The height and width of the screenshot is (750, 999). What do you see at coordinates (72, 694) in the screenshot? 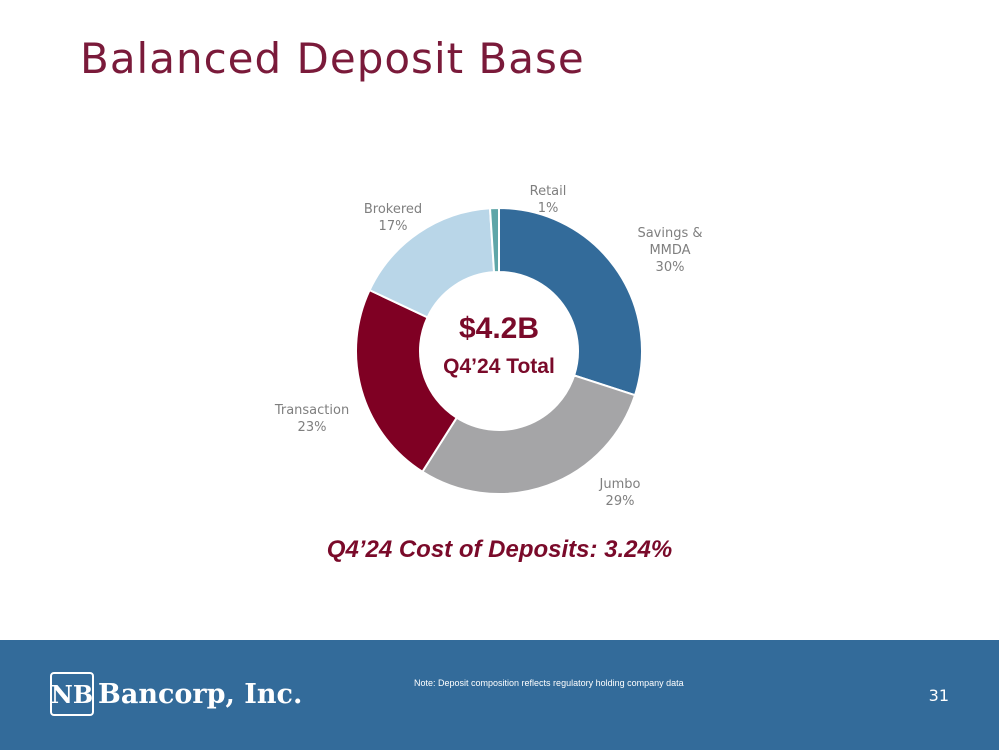
I see `nb-logo-icon: NB` at bounding box center [72, 694].